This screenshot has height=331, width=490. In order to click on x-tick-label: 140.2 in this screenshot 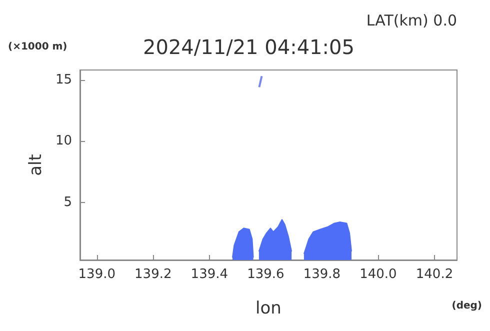, I will do `click(435, 274)`.